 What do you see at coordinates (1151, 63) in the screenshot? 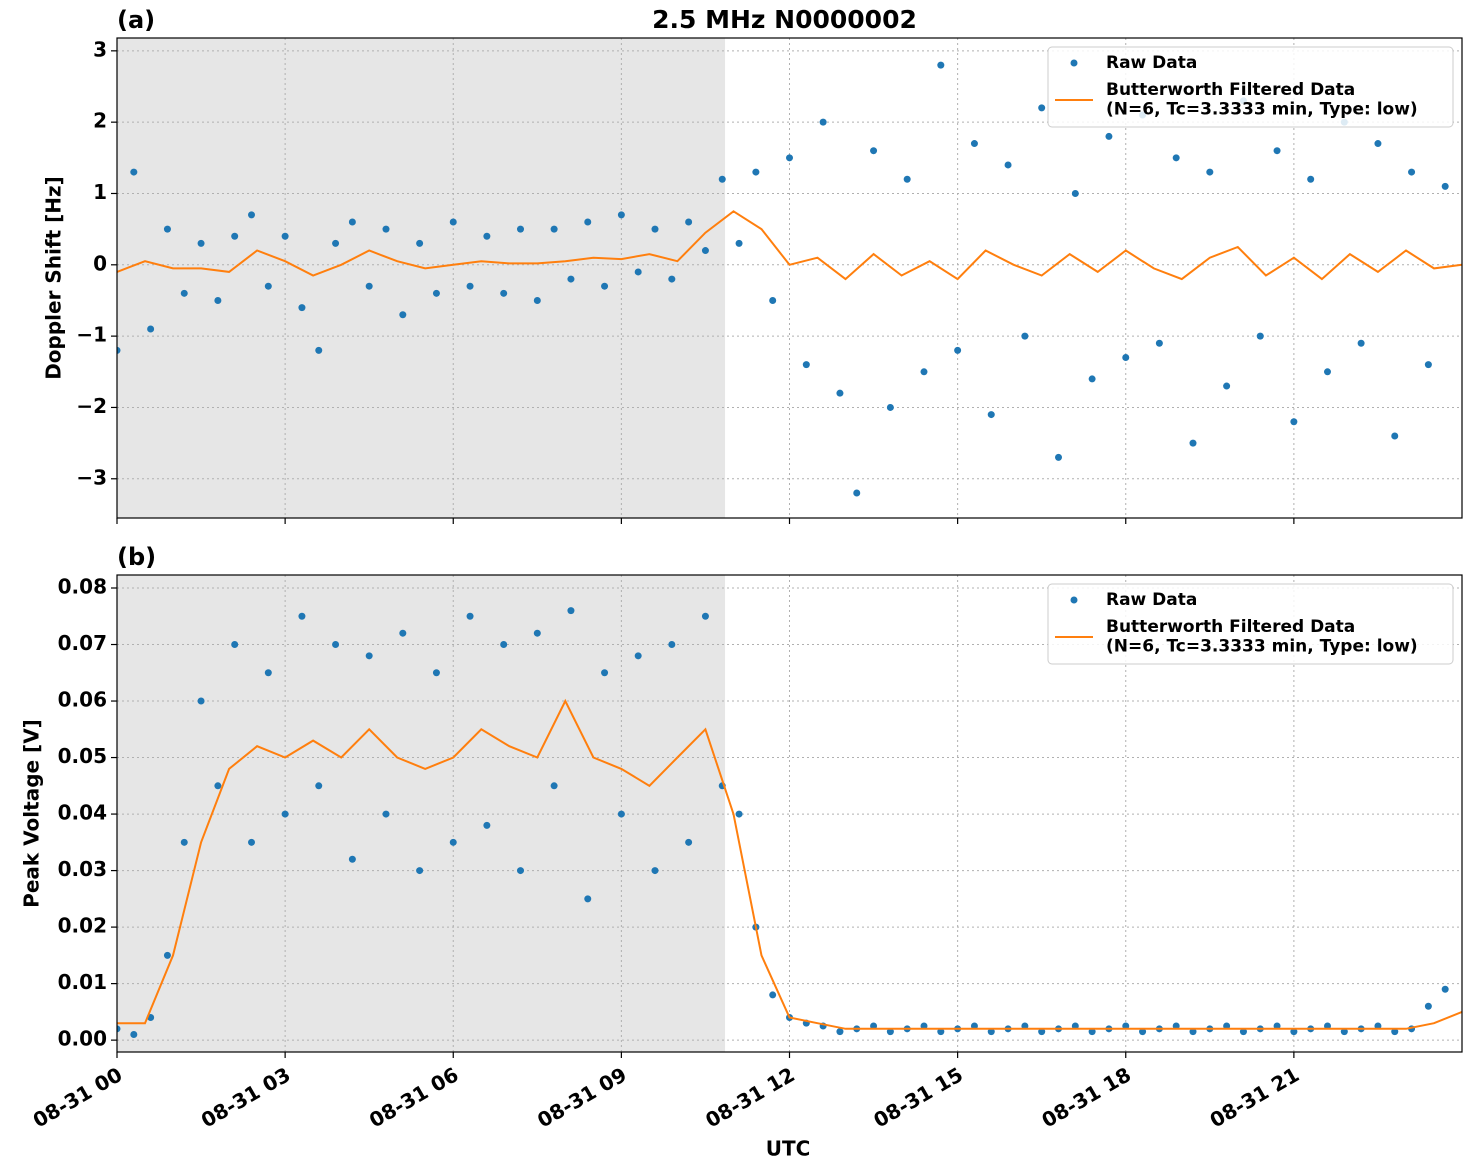
I see `legend-label: Raw Data` at bounding box center [1151, 63].